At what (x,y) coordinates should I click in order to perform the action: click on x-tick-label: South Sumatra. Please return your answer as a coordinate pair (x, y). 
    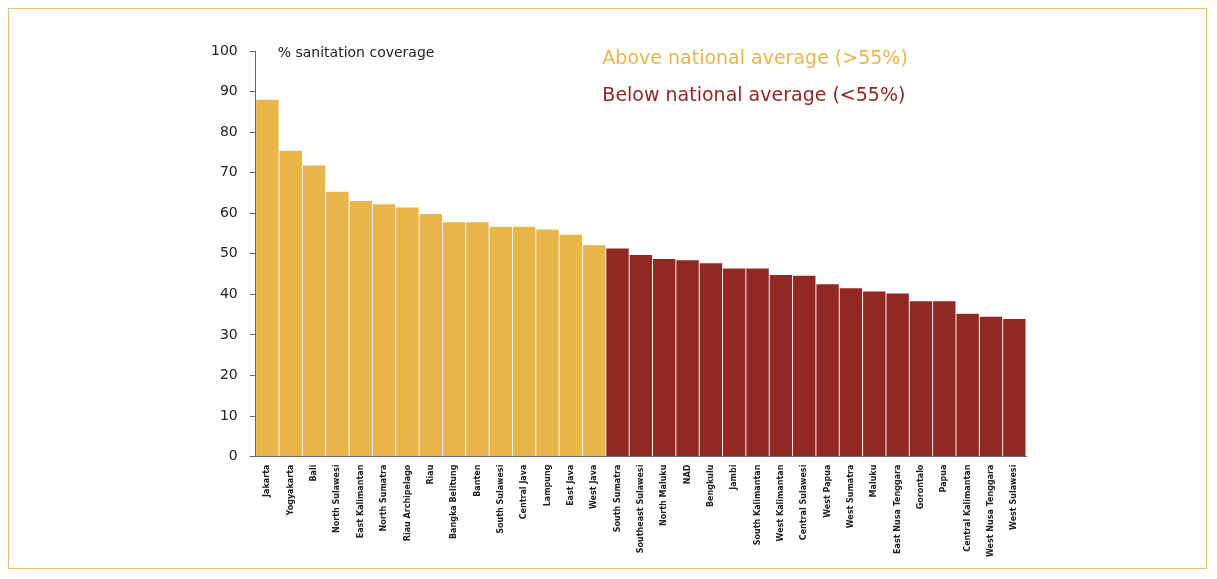
    Looking at the image, I should click on (617, 498).